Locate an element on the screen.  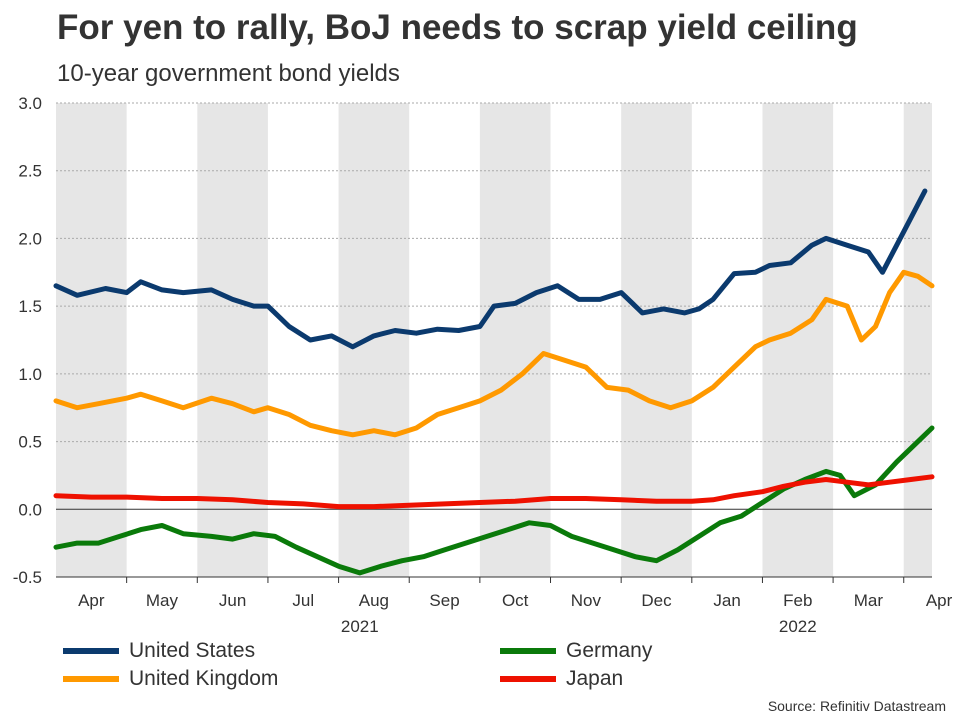
x-tick-label: Jul is located at coordinates (303, 600).